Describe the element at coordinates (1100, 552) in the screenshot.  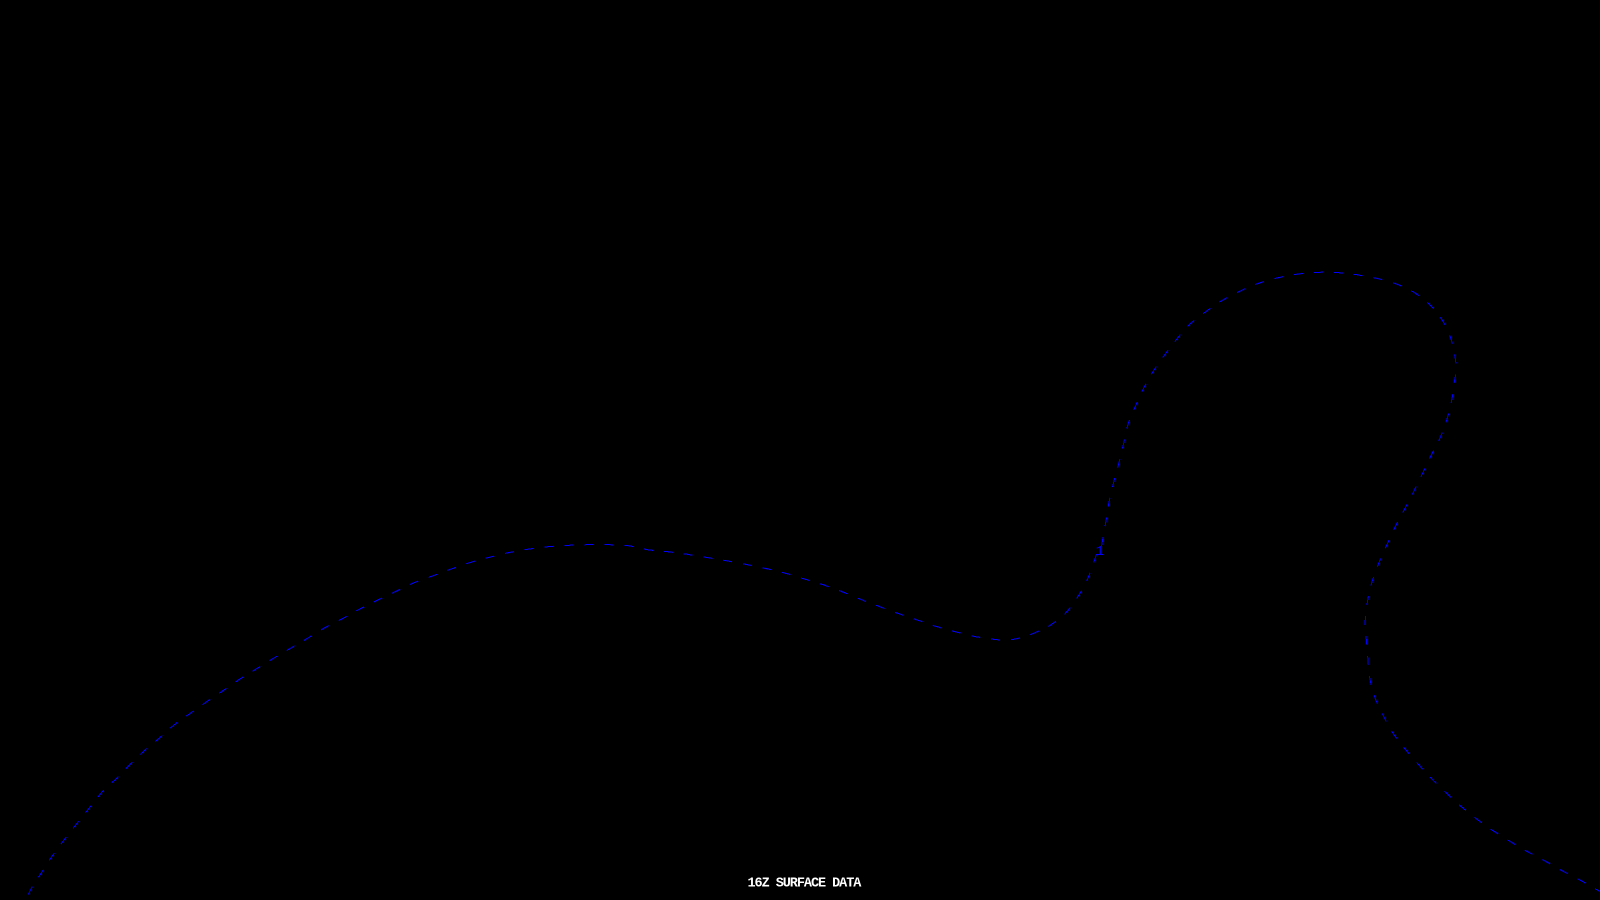
I see `svg-text: 1` at that location.